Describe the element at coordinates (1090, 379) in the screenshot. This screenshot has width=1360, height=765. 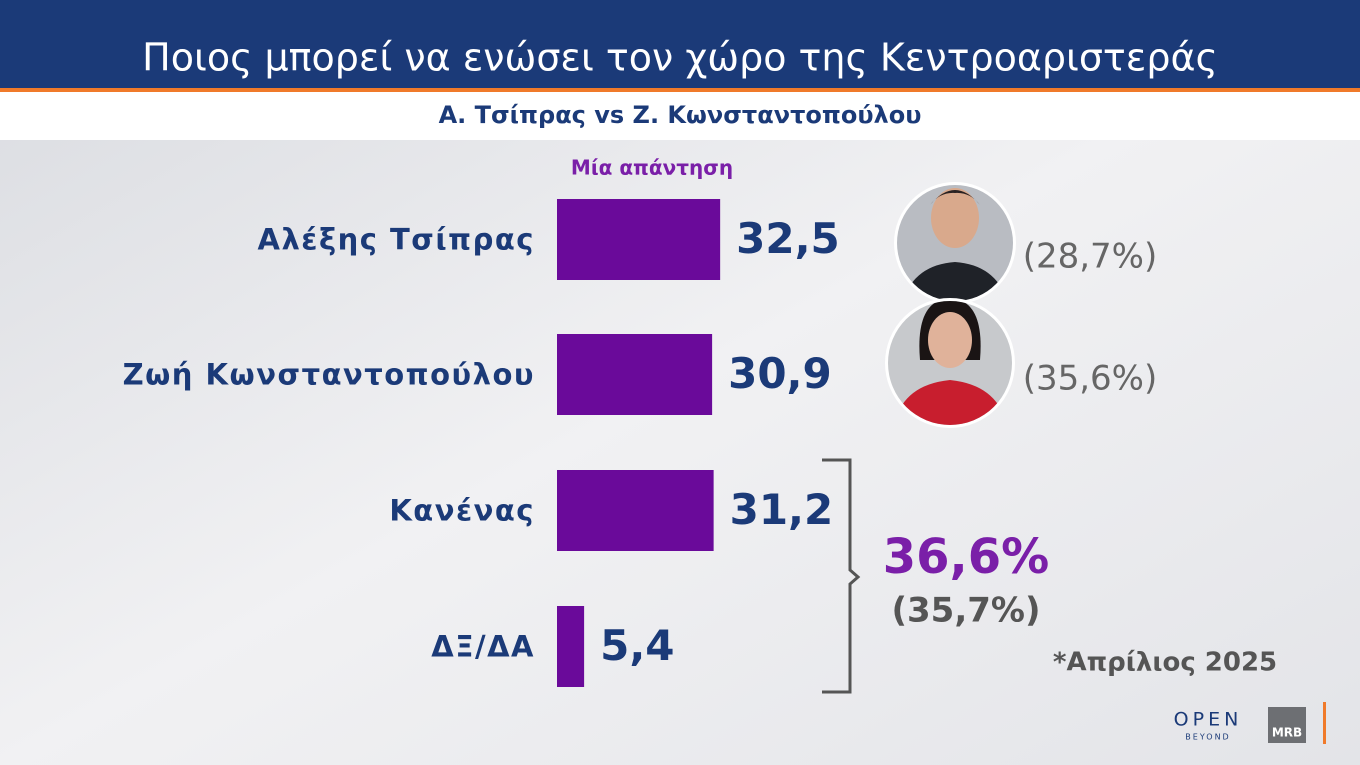
I see `previous-label: (35,6%)` at that location.